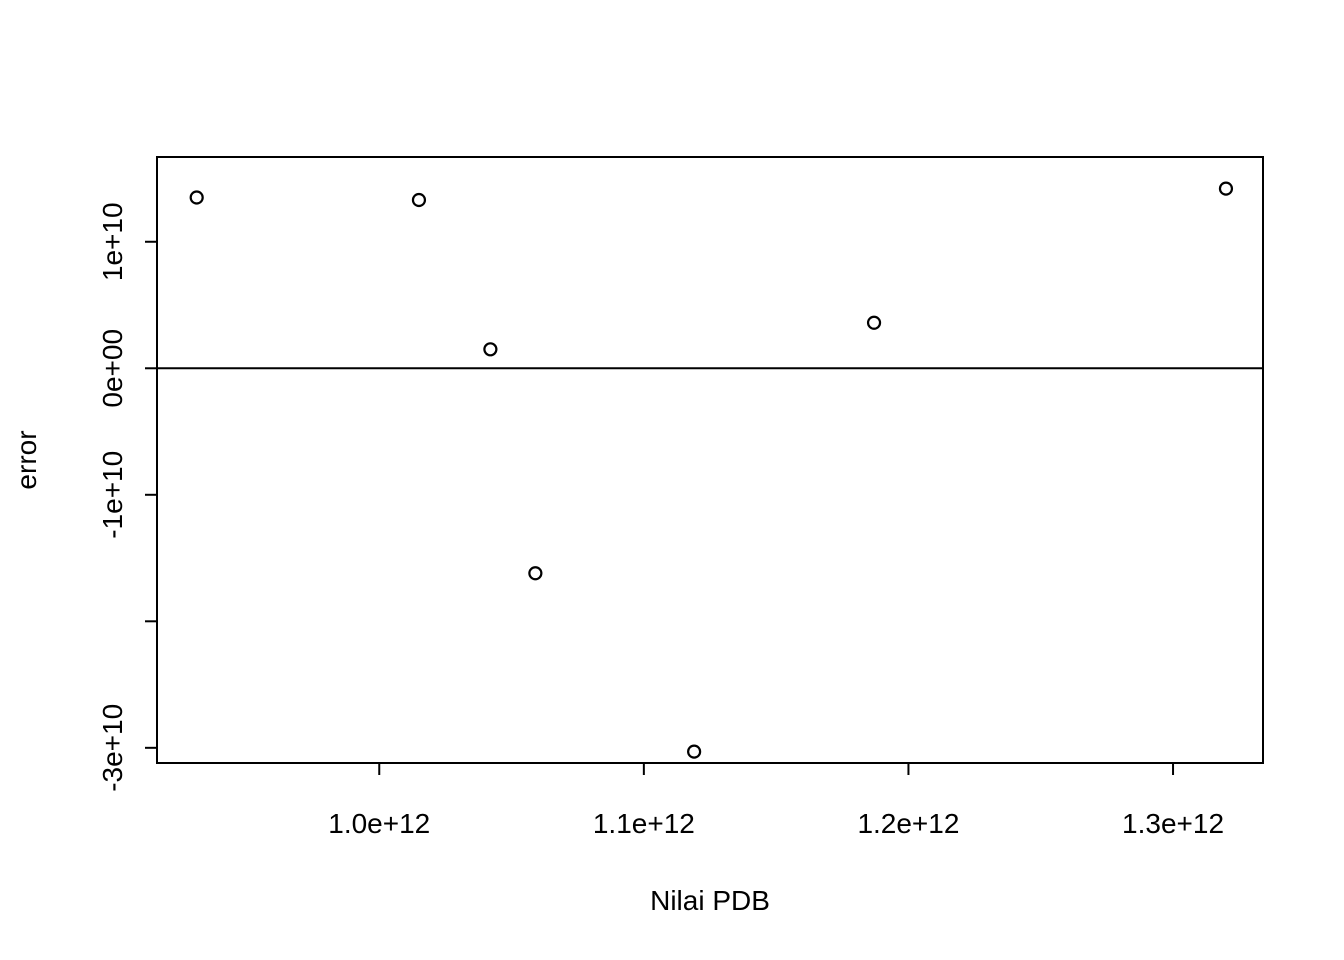 The image size is (1344, 960). I want to click on x-tick-label: 1.3e+12, so click(1173, 823).